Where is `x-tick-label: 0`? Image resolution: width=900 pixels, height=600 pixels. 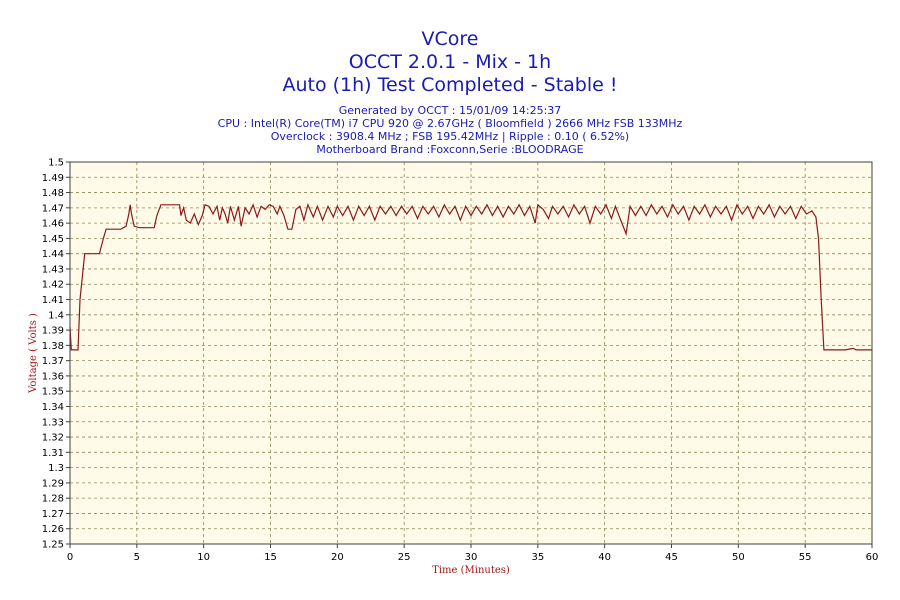
x-tick-label: 0 is located at coordinates (70, 557).